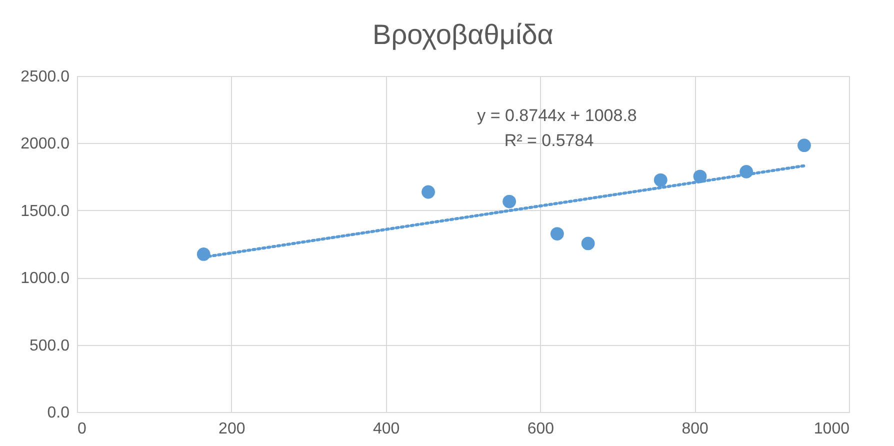 The width and height of the screenshot is (894, 446). What do you see at coordinates (386, 429) in the screenshot?
I see `x-tick-label: 400` at bounding box center [386, 429].